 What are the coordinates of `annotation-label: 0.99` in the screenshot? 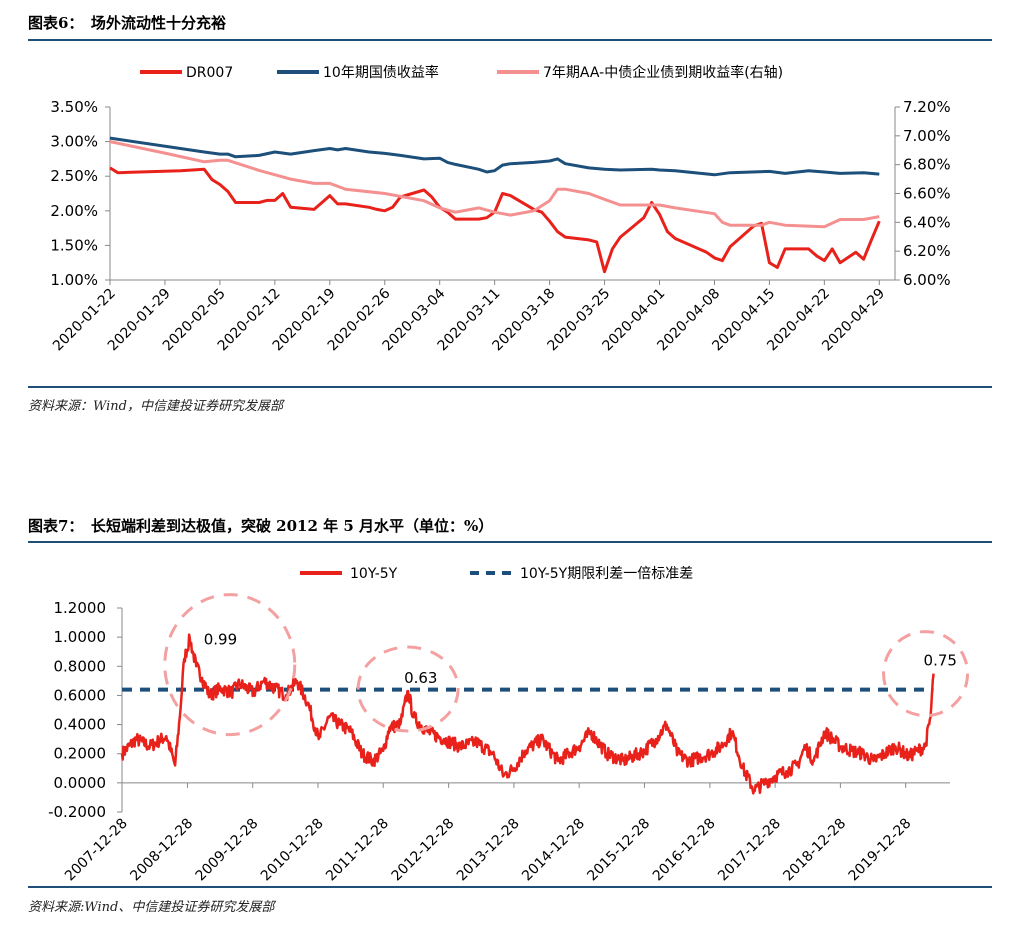 It's located at (220, 640).